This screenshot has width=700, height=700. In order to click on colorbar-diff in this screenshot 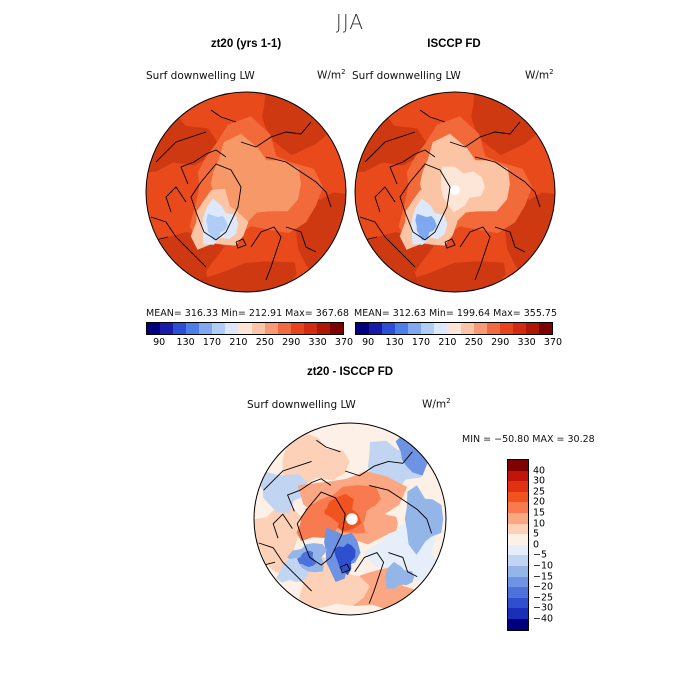, I will do `click(518, 545)`.